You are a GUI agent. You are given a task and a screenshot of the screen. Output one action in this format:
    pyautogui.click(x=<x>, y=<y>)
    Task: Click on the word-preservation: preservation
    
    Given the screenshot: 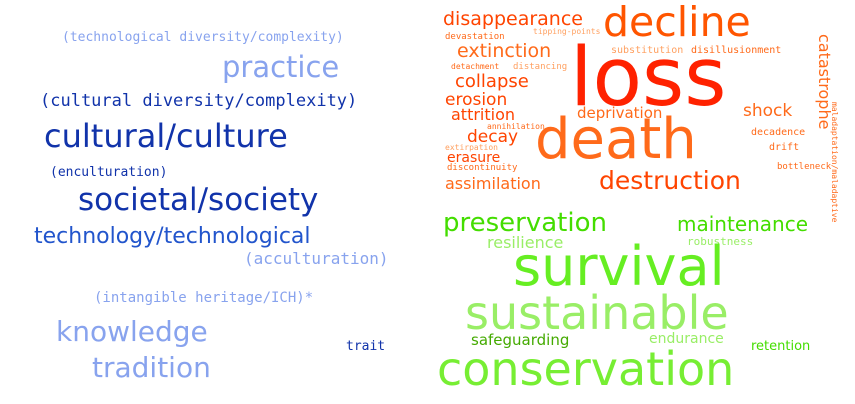 What is the action you would take?
    pyautogui.click(x=525, y=223)
    